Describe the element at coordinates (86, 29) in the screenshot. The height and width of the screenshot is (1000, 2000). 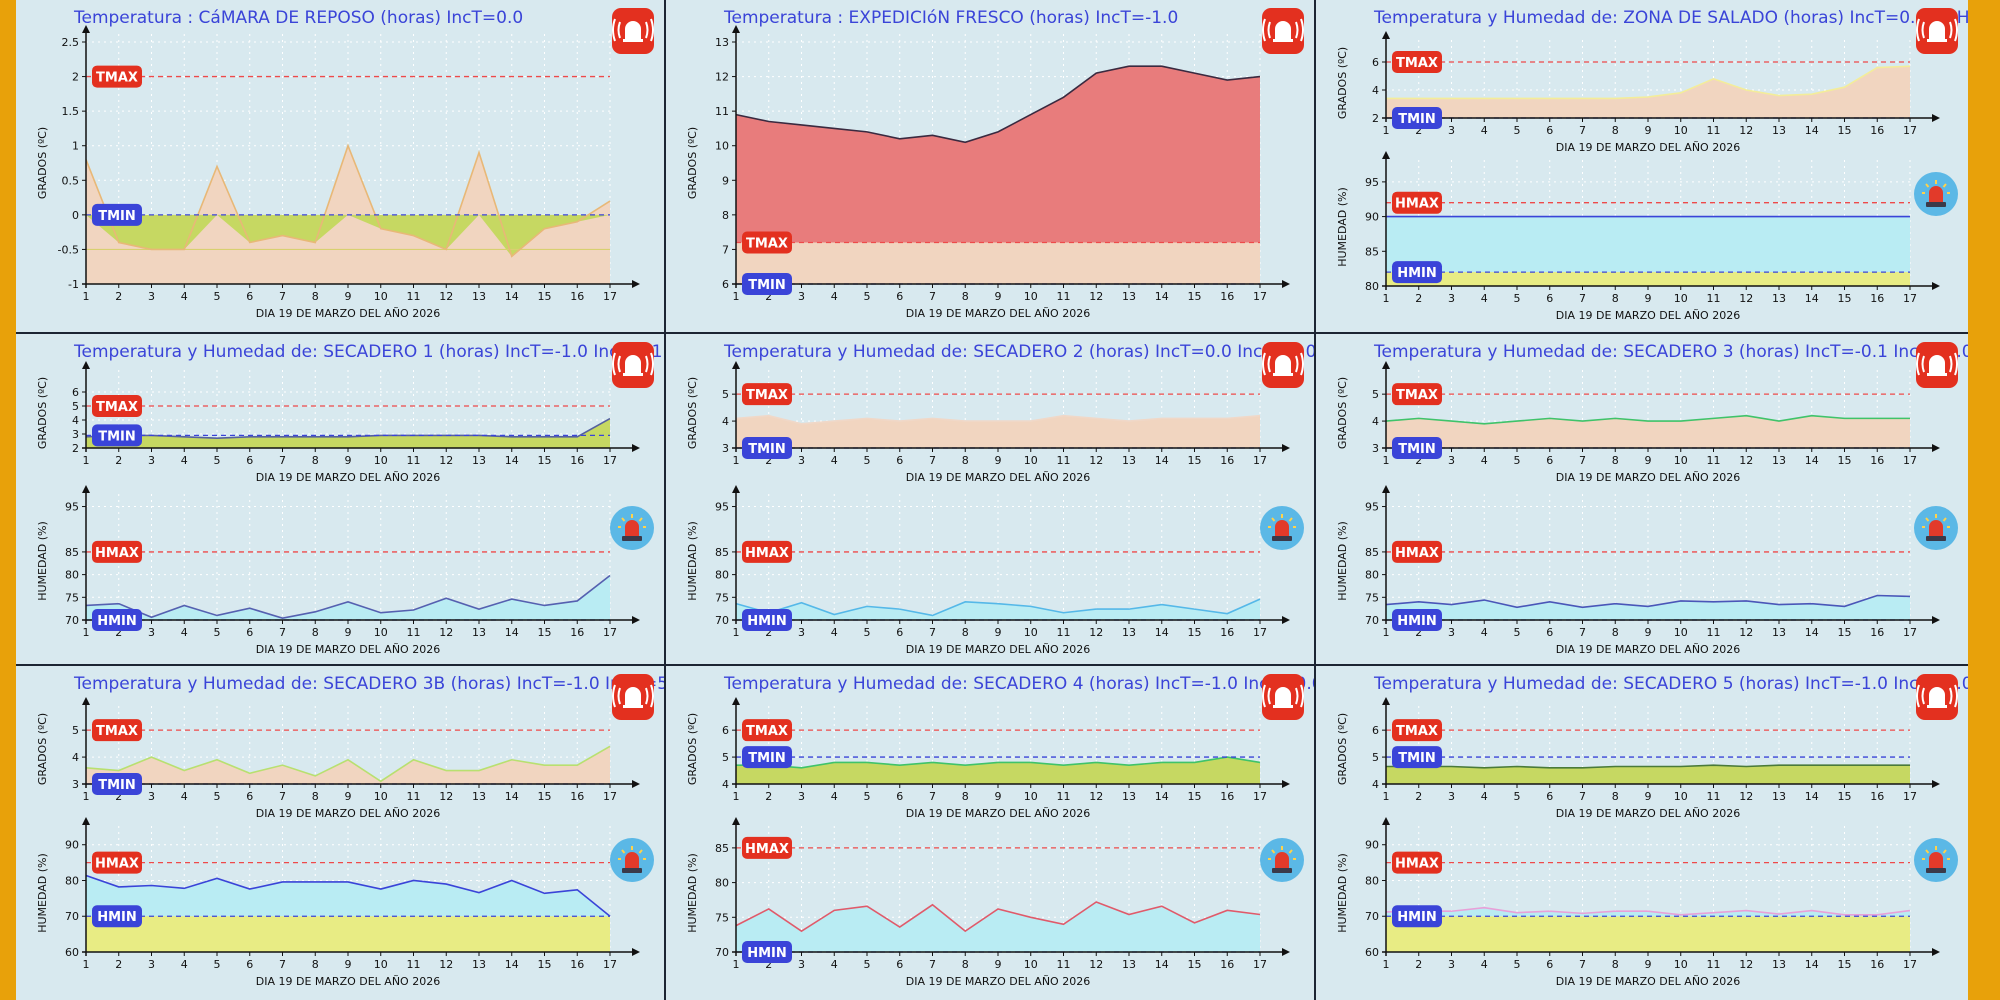
I see `panel-camara-c0-y-arrow` at that location.